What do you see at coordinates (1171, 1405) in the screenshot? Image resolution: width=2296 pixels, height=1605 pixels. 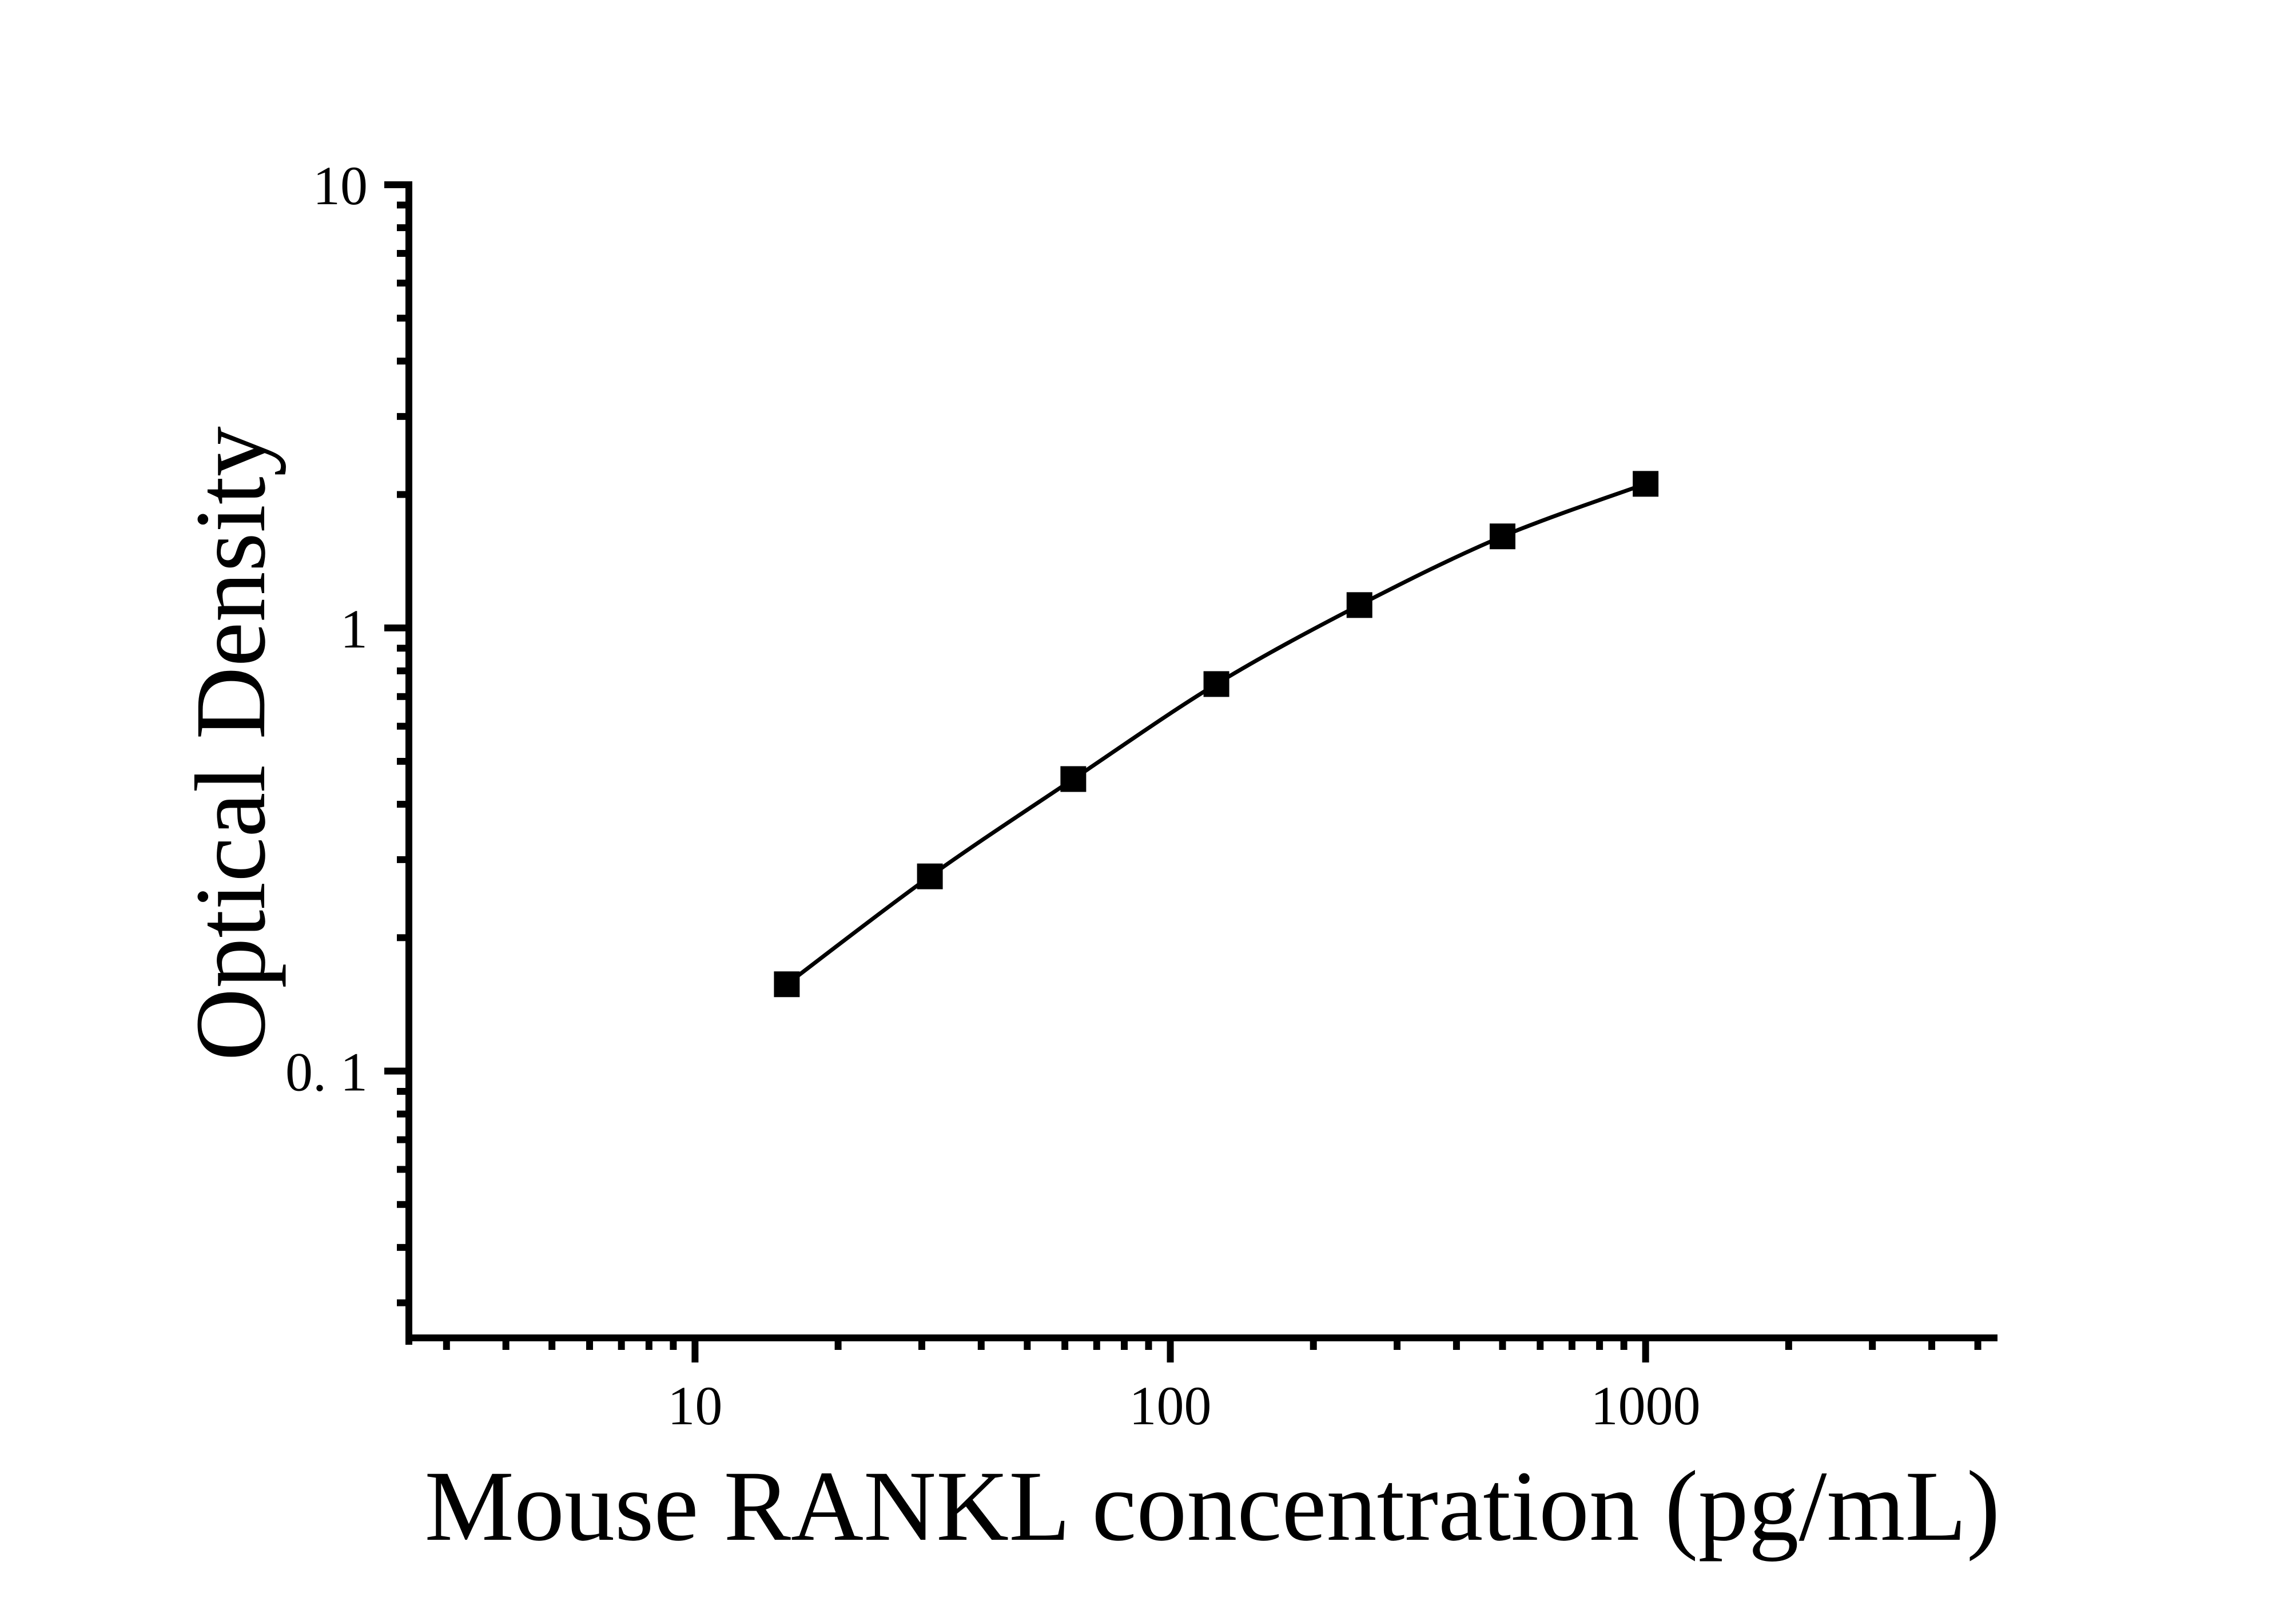 I see `x-tick-label: 100` at bounding box center [1171, 1405].